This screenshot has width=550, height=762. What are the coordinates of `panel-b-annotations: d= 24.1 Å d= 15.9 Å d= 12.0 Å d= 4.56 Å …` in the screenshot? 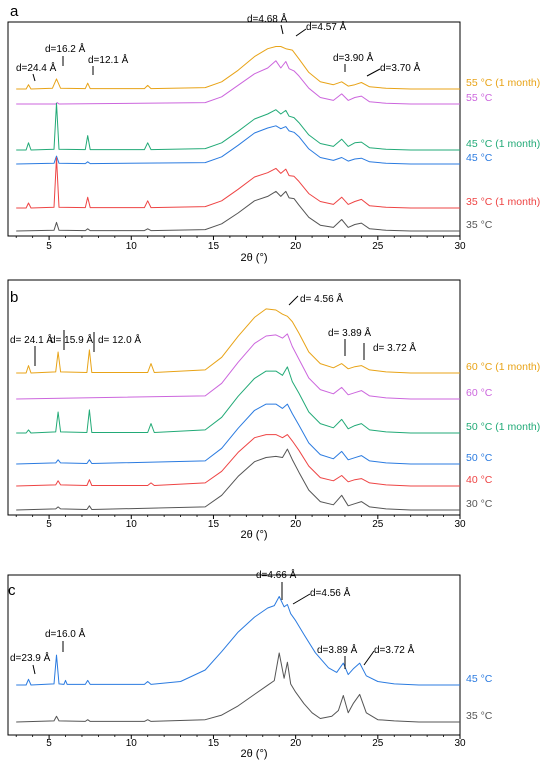 It's located at (213, 329).